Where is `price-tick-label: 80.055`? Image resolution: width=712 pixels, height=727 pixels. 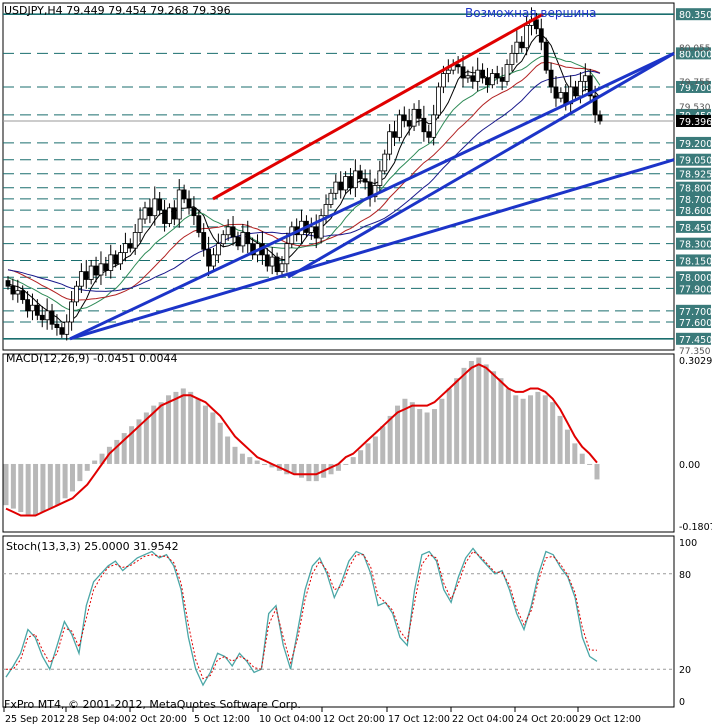 price-tick-label: 80.055 is located at coordinates (695, 49).